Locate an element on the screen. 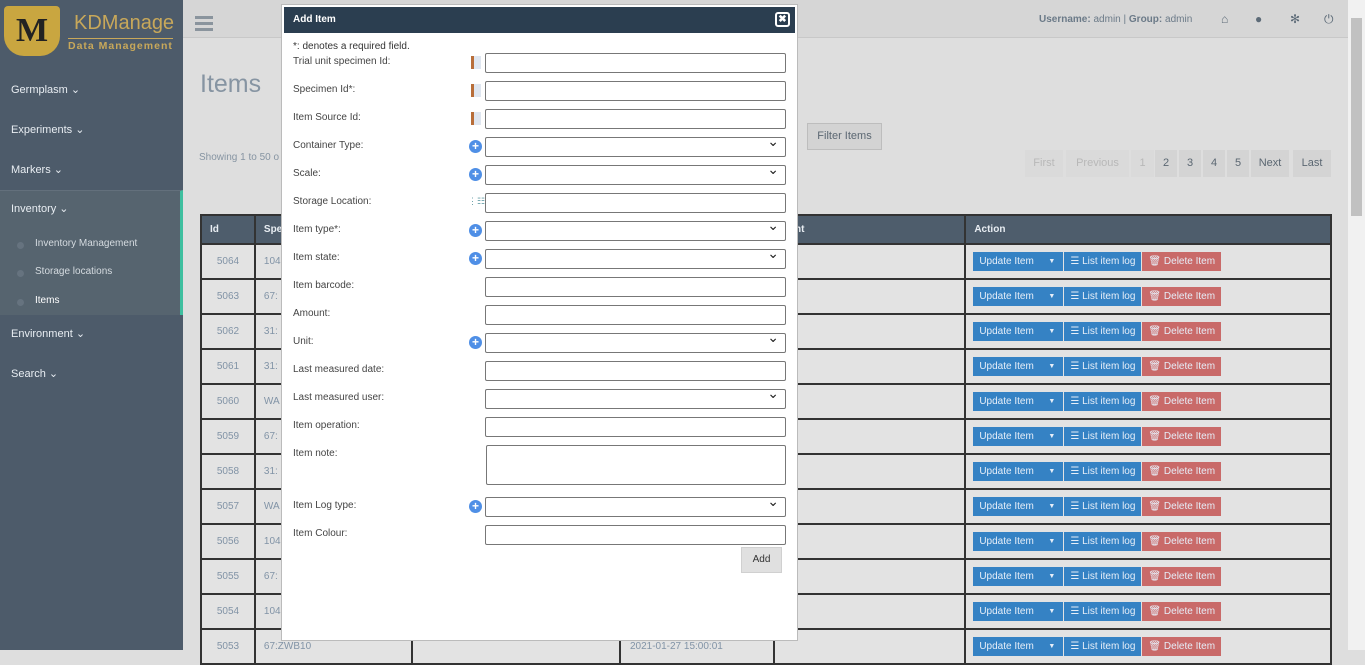 This screenshot has width=1365, height=665. trial-unit-specimen-id-input is located at coordinates (635, 63).